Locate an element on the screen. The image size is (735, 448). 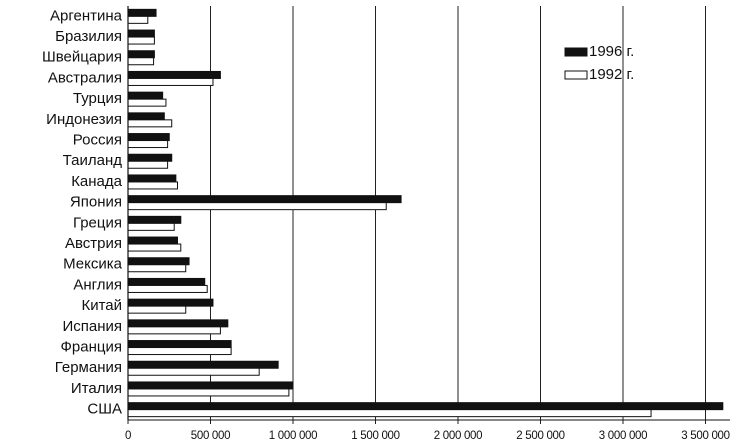
legend-label: 1992 г. is located at coordinates (611, 74).